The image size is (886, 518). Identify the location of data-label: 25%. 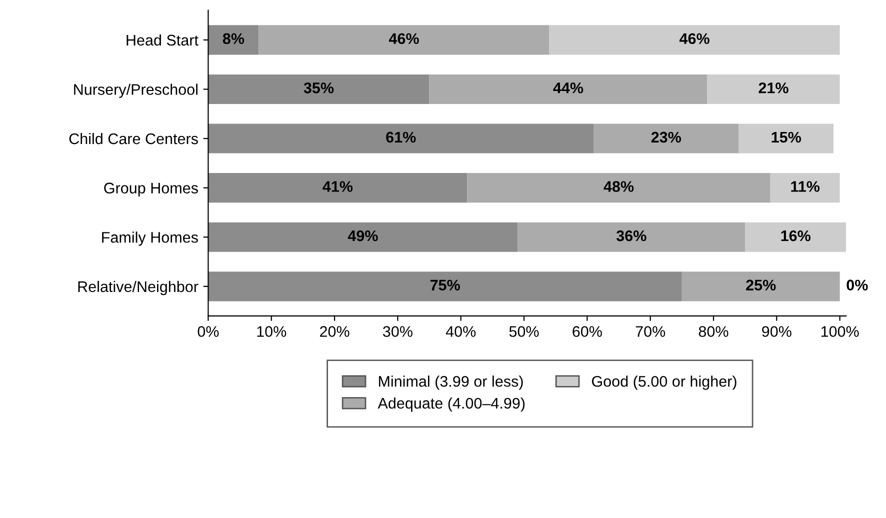
(761, 285).